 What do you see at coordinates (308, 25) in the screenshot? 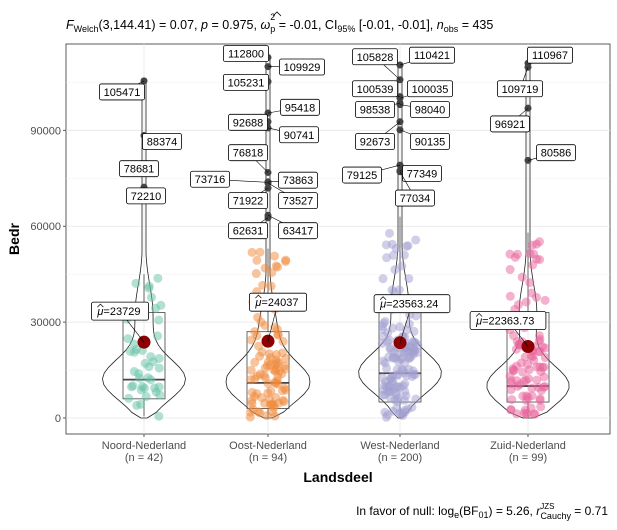
I see `subtitle-omega: = -0.01, CI` at bounding box center [308, 25].